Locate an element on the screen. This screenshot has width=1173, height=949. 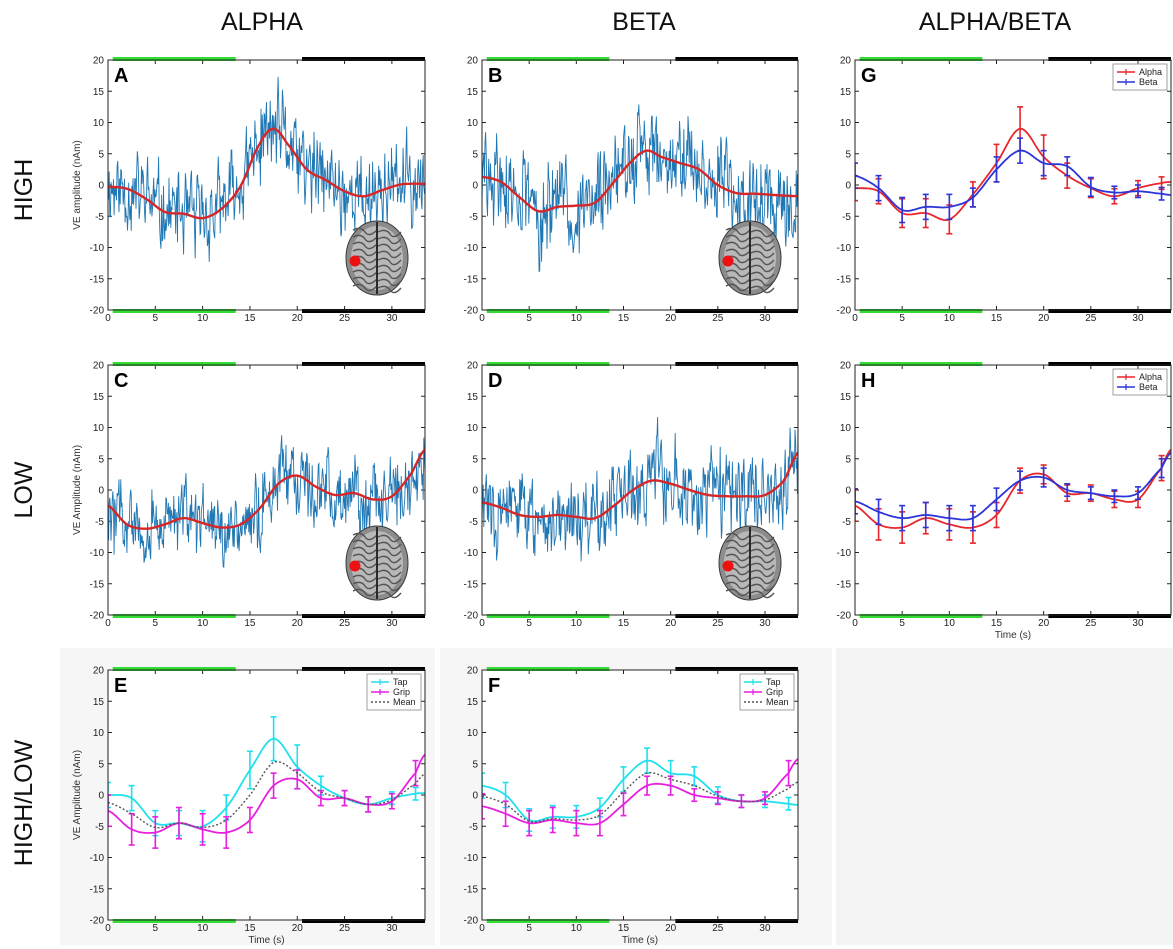
panel-letter-c: C is located at coordinates (121, 381).